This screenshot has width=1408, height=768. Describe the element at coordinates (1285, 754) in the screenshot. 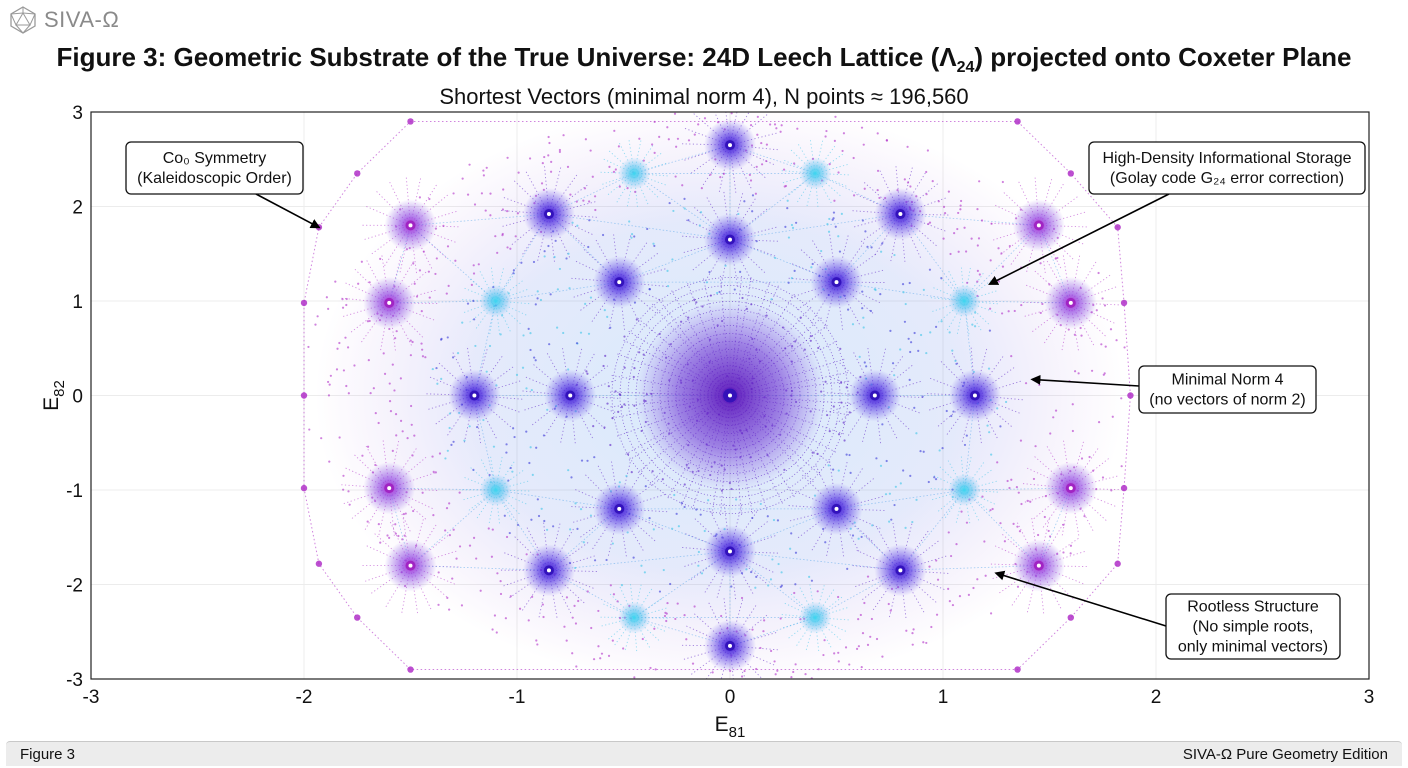

I see `status-right: SIVA-Ω Pure Geometry Edition` at that location.